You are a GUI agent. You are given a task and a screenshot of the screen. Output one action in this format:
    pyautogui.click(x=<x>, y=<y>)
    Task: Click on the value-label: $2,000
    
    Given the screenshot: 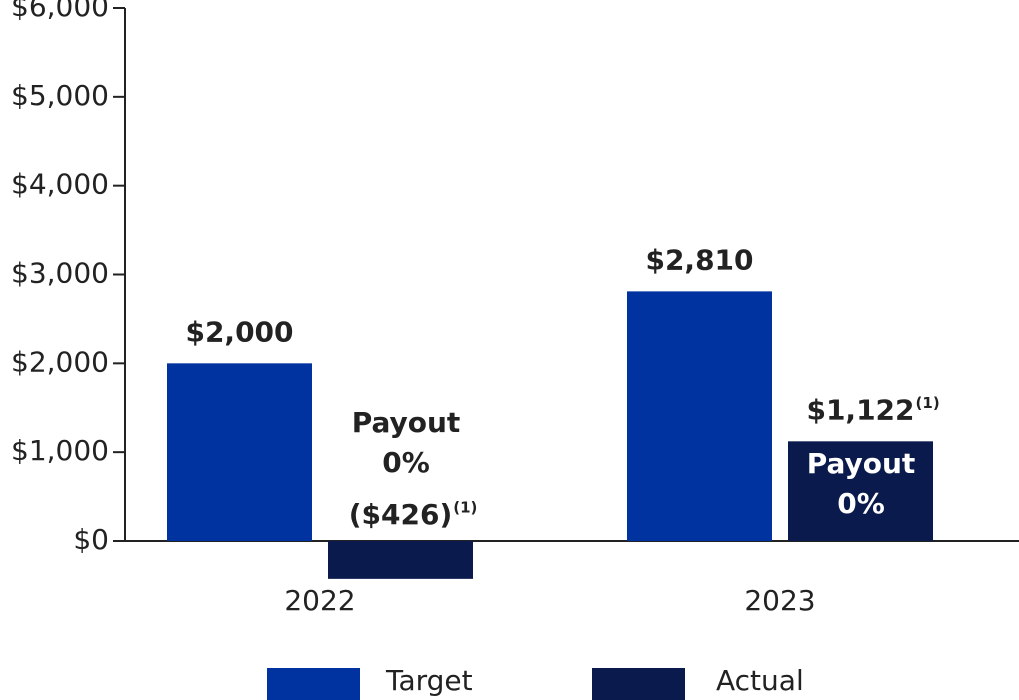 What is the action you would take?
    pyautogui.click(x=239, y=331)
    